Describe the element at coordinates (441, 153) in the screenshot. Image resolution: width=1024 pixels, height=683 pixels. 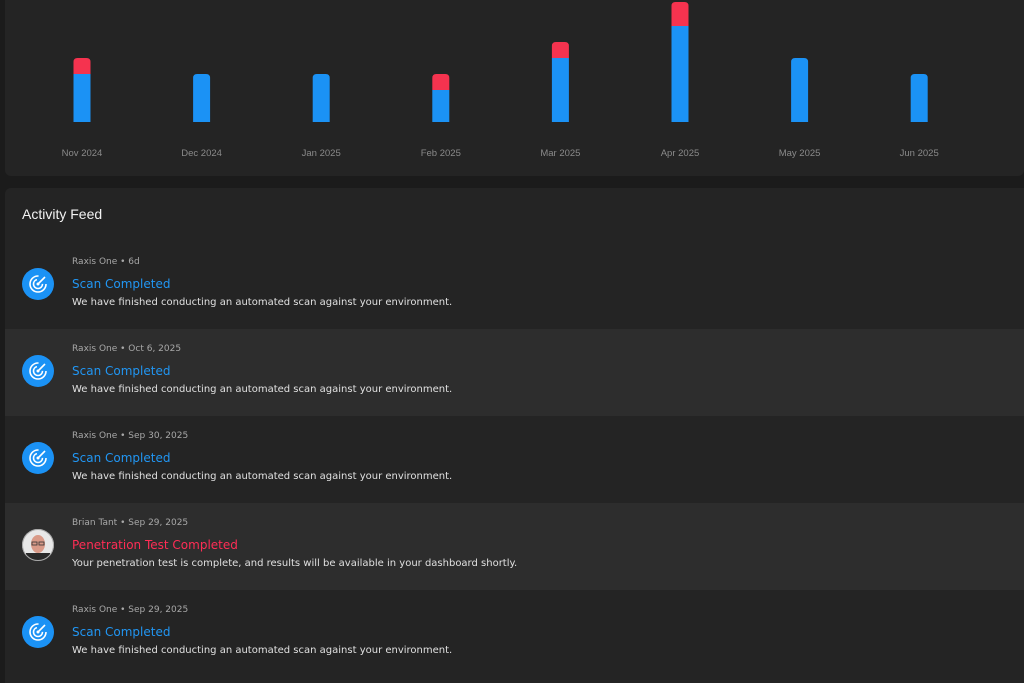
I see `x-tick-label: Feb 2025` at that location.